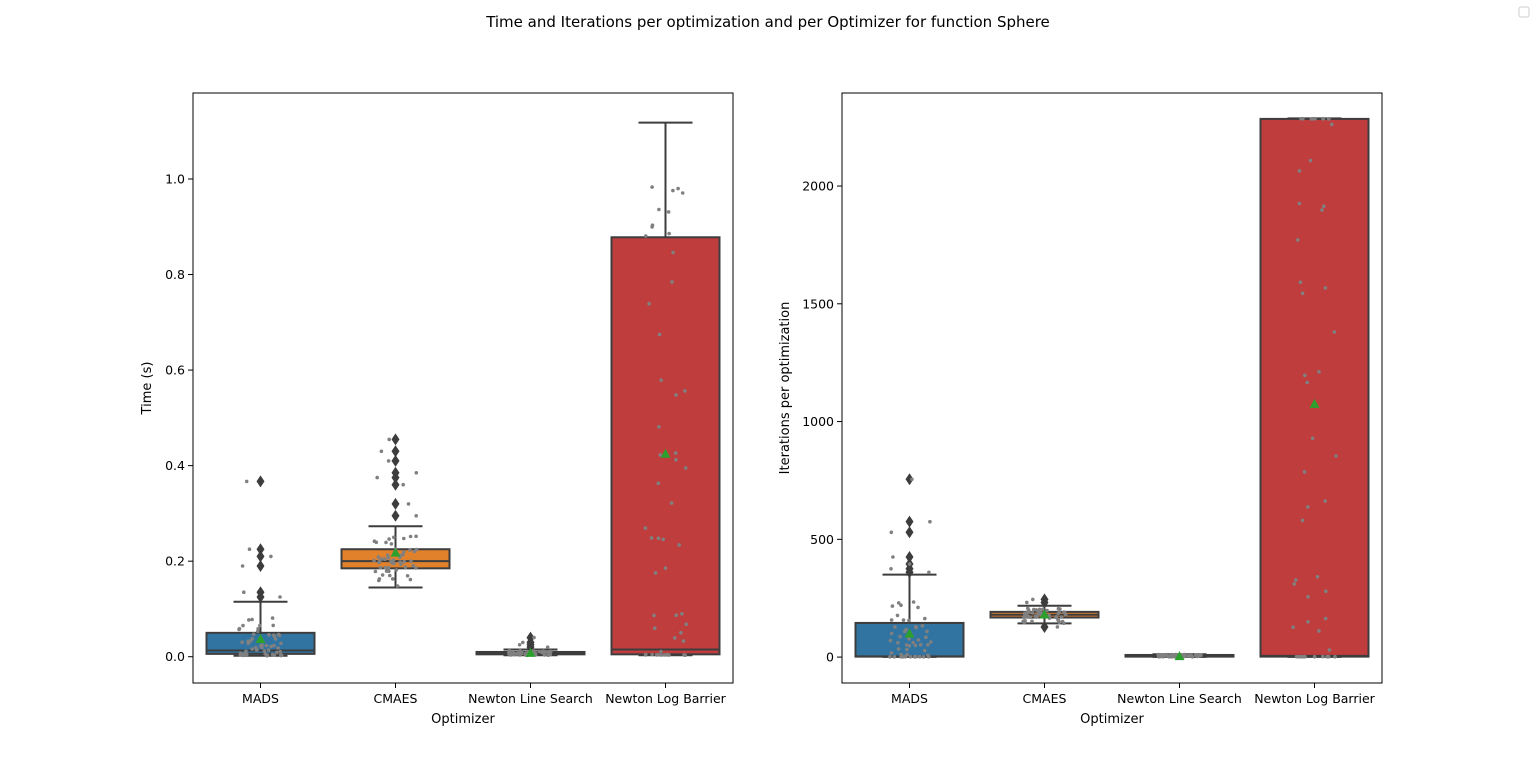 The image size is (1536, 767). Describe the element at coordinates (175, 274) in the screenshot. I see `y-tick-label: 0.8` at that location.